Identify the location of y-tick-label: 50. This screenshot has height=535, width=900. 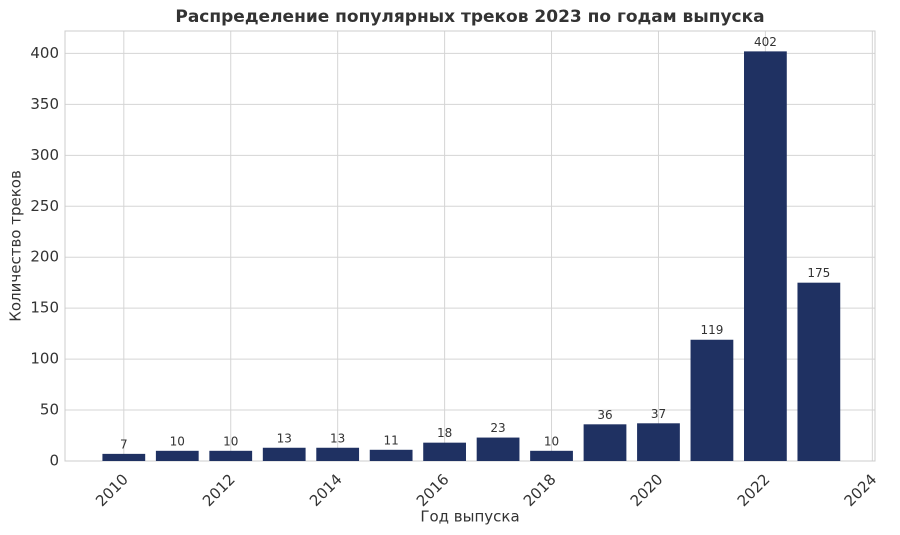
(49, 410).